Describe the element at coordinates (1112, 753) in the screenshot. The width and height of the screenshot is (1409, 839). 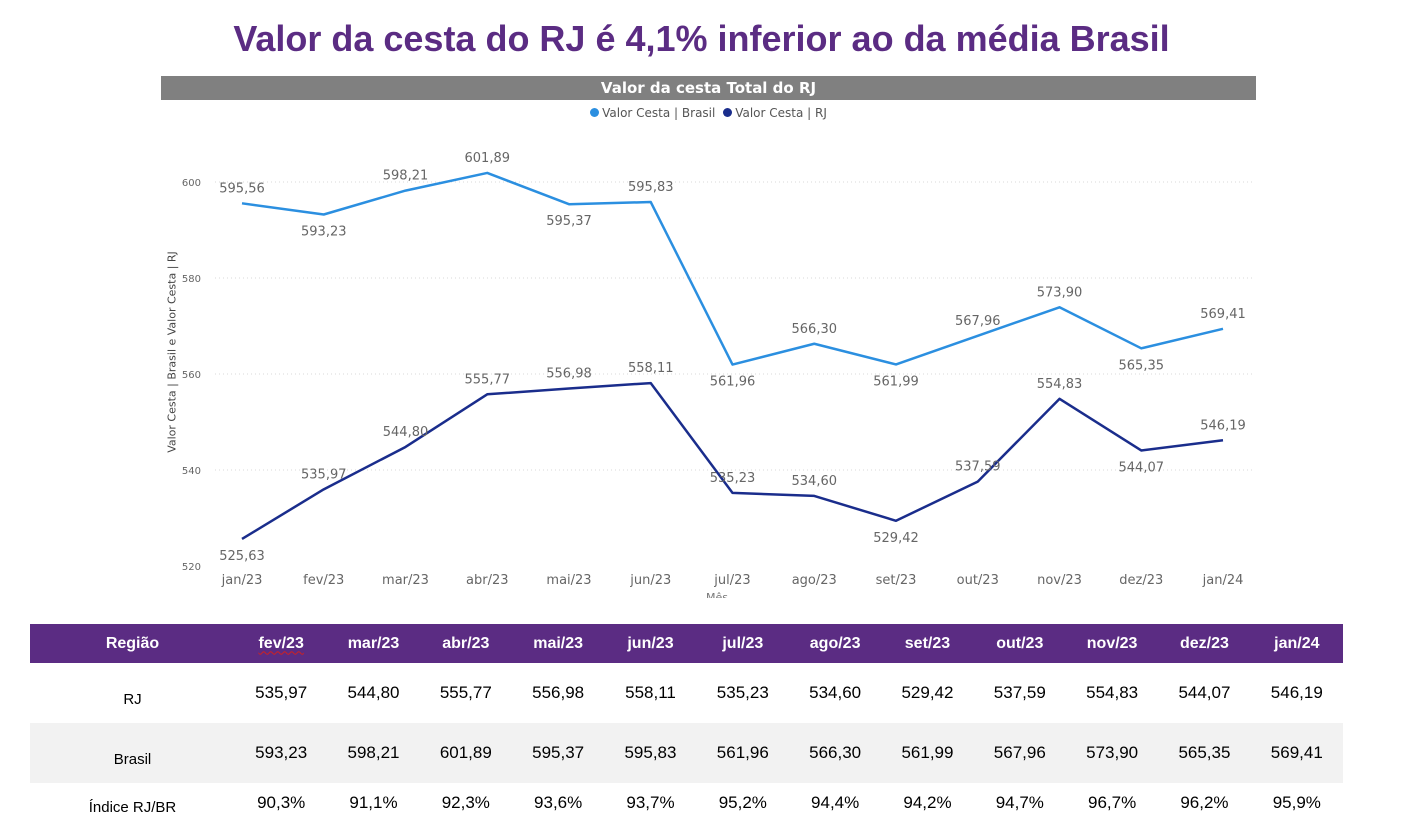
I see `table-cell: 573,90` at that location.